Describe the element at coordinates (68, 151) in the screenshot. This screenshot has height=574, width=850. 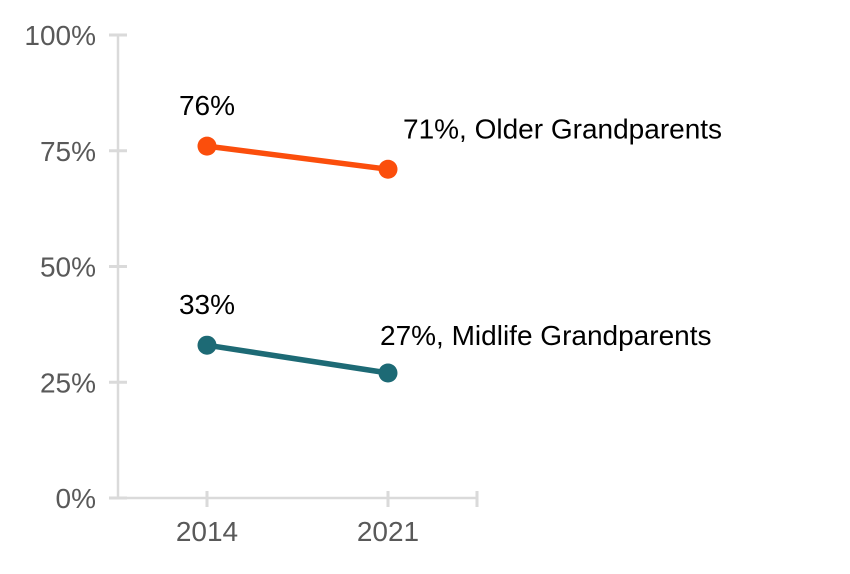
I see `y-tick-label-75: 75%` at that location.